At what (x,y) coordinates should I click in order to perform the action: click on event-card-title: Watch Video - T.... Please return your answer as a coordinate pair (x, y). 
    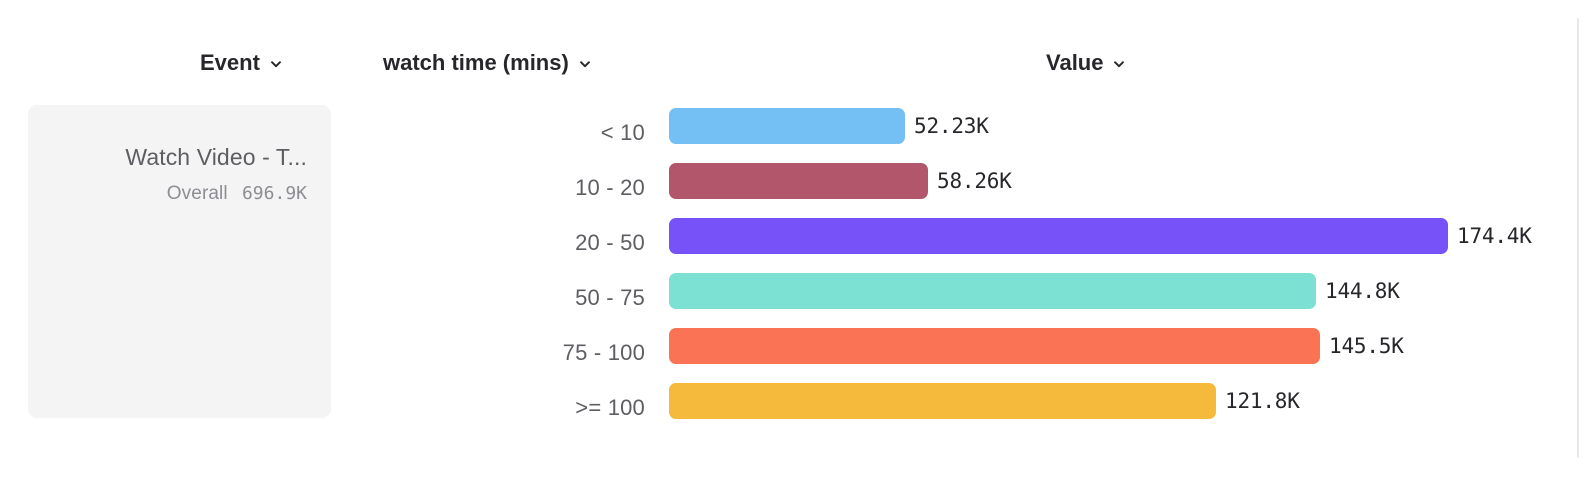
    Looking at the image, I should click on (216, 157).